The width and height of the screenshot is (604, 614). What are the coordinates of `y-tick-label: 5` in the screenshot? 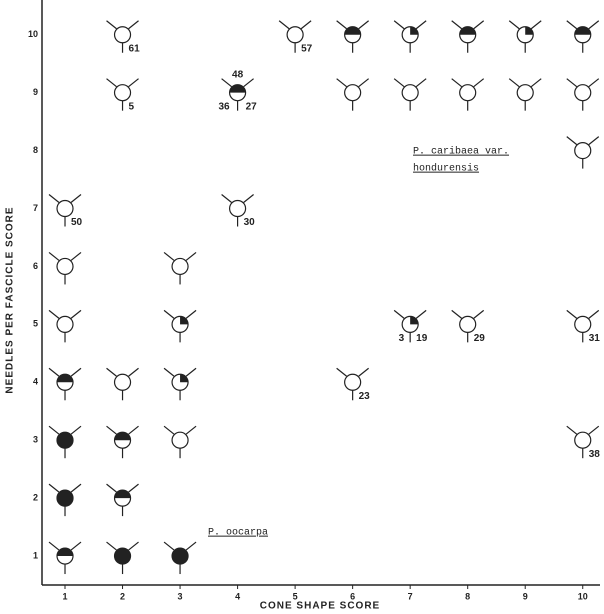 It's located at (35, 324).